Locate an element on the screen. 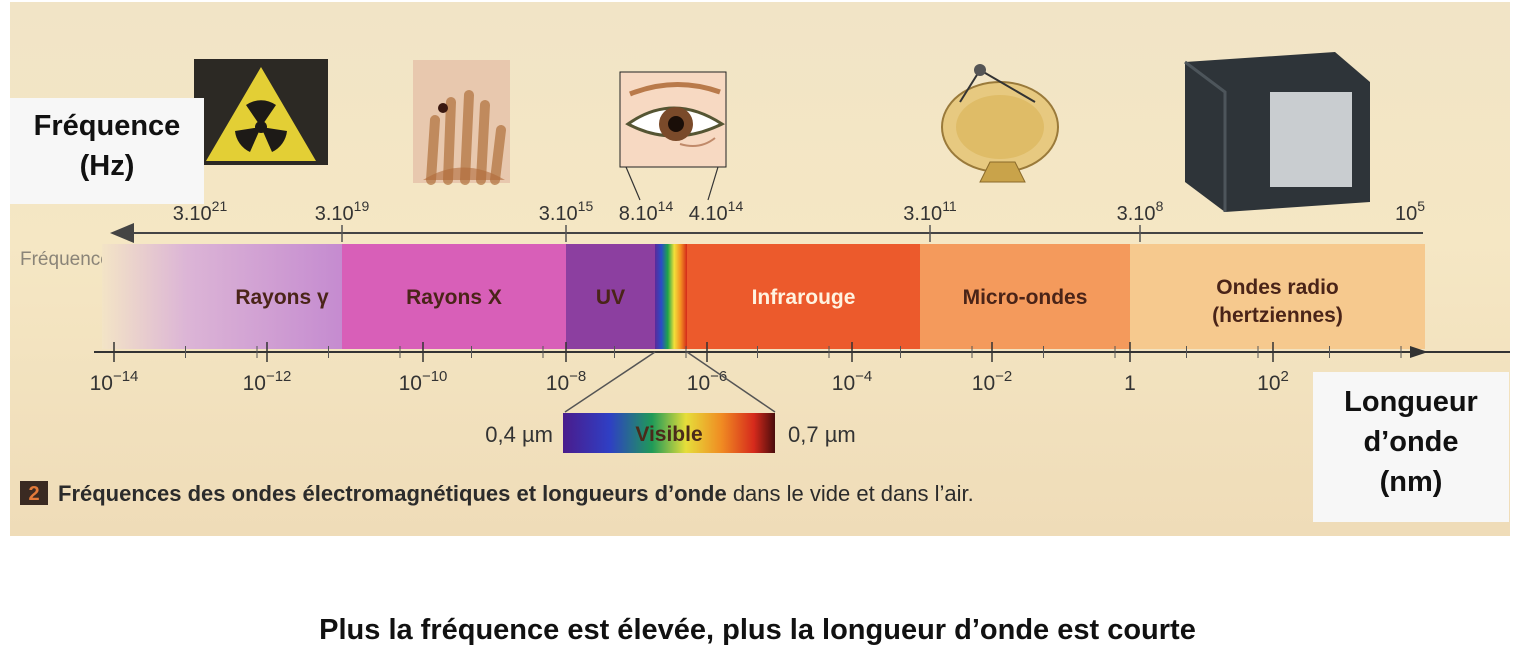 This screenshot has height=668, width=1515. wavelength-tick-label: 10⁻² is located at coordinates (992, 381).